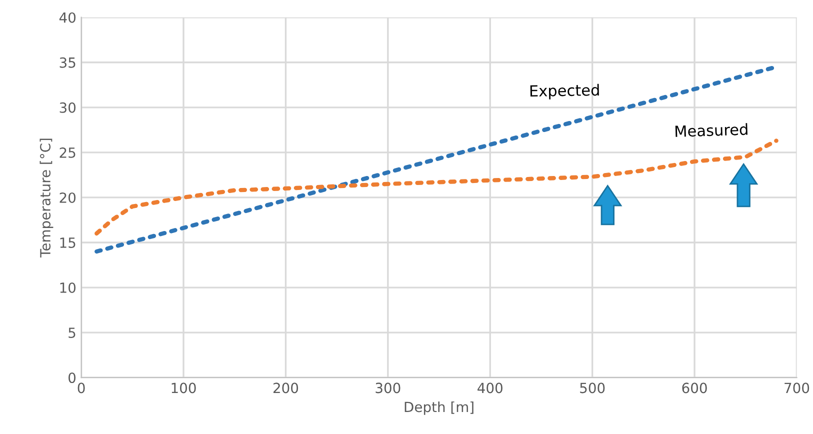  I want to click on x-tick-label: 400, so click(490, 388).